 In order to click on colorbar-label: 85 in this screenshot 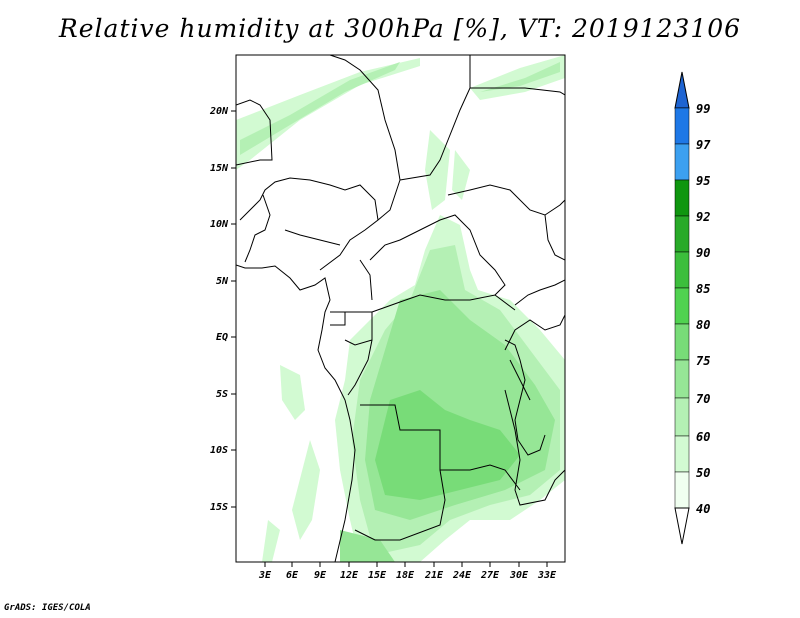, I will do `click(703, 289)`.